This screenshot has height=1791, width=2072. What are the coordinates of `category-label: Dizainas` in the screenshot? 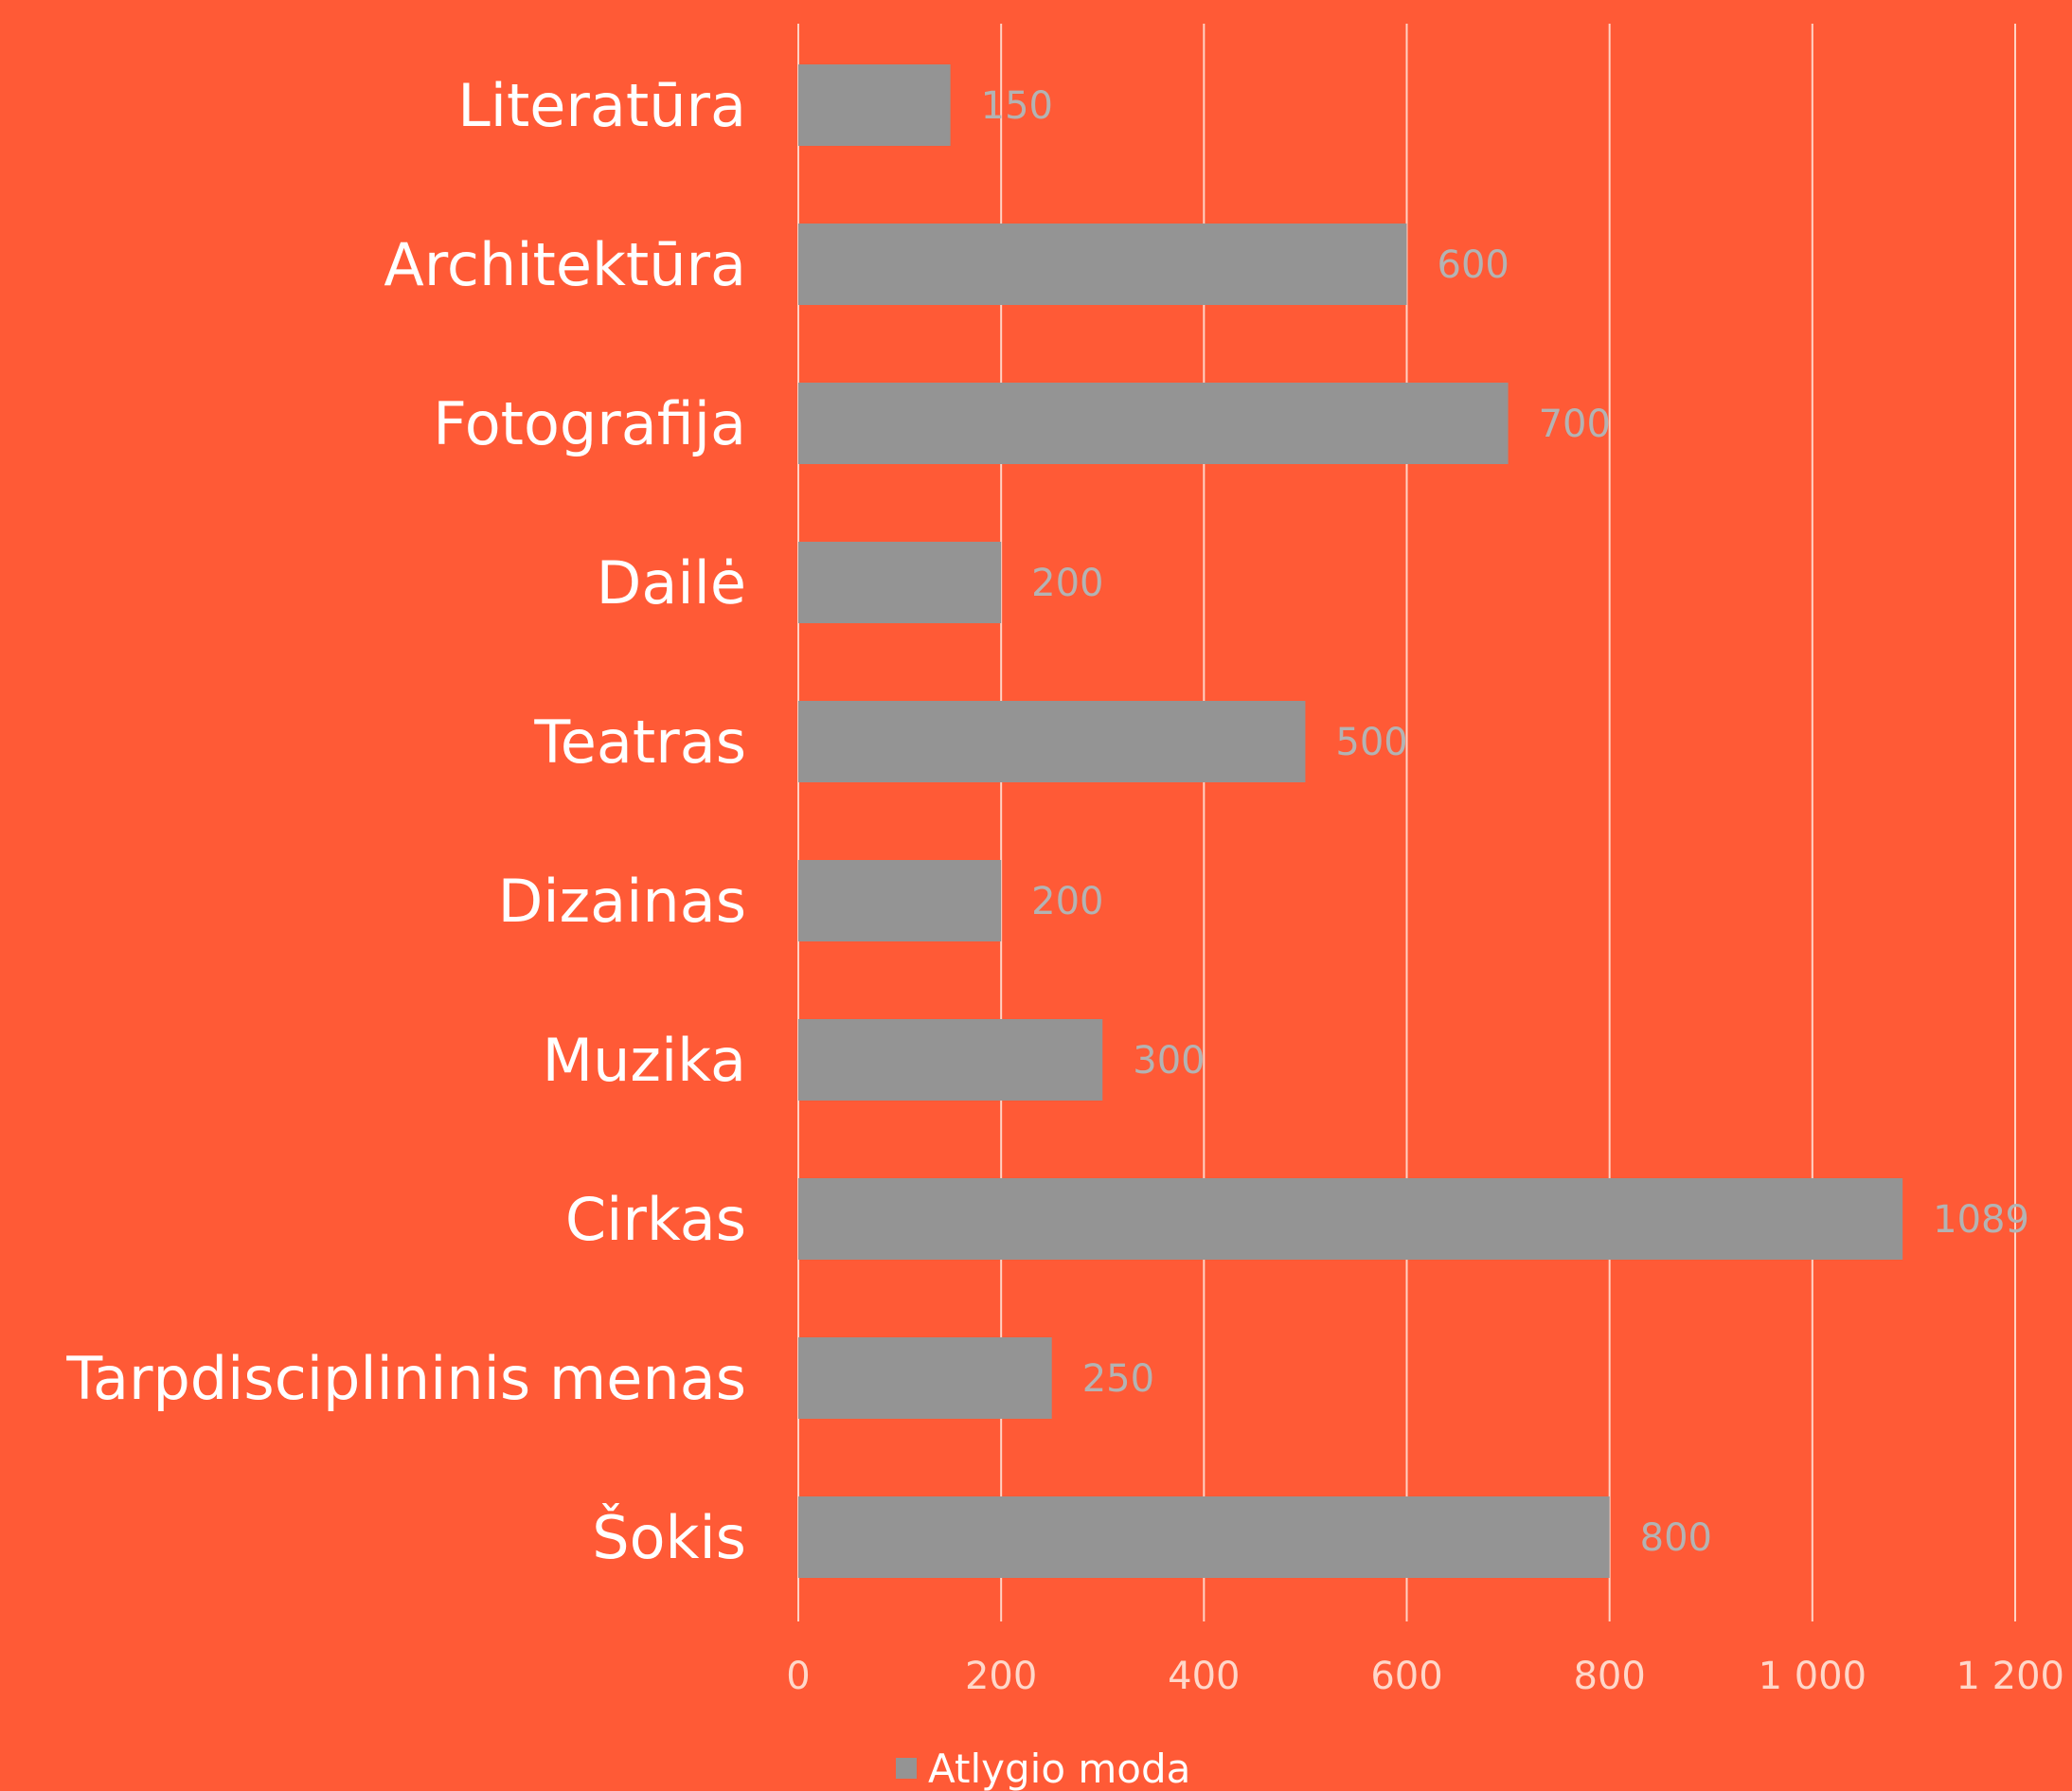 It's located at (622, 901).